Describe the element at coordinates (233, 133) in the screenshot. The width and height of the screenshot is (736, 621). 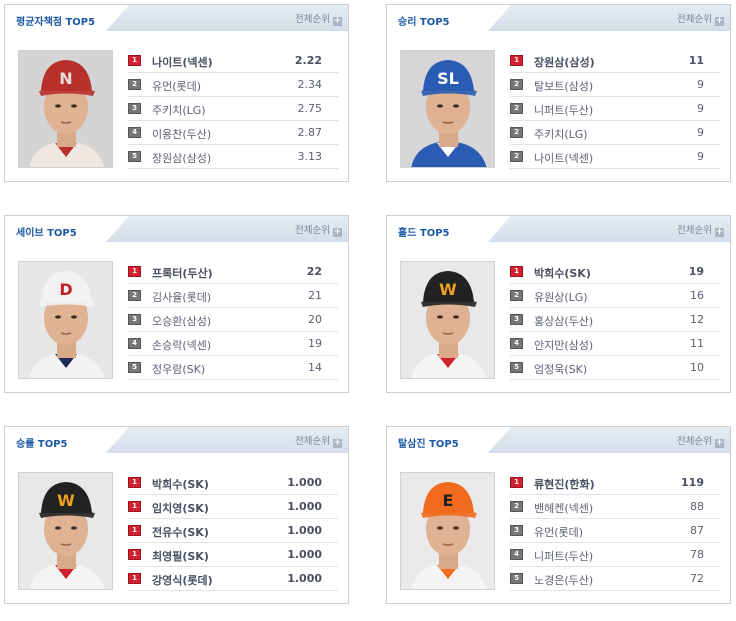
I see `list-item: 4 이용찬(두산) 2.87` at that location.